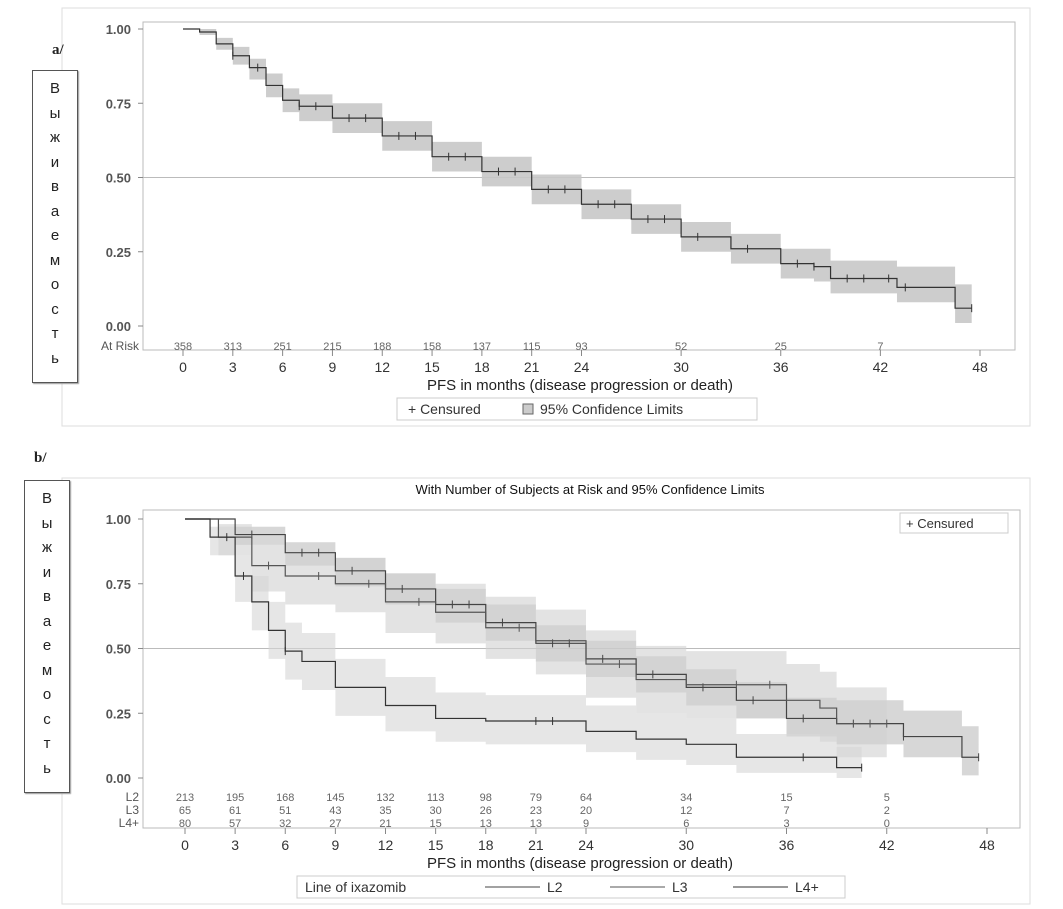  I want to click on at-risk-count: 115, so click(532, 347).